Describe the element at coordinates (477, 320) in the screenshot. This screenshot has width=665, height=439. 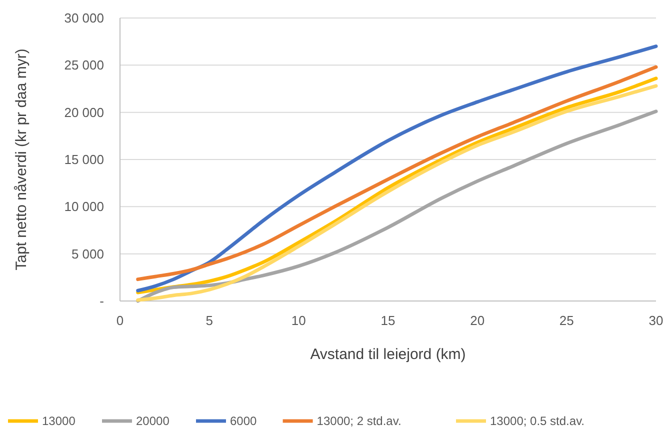
I see `x-tick-label: 20` at that location.